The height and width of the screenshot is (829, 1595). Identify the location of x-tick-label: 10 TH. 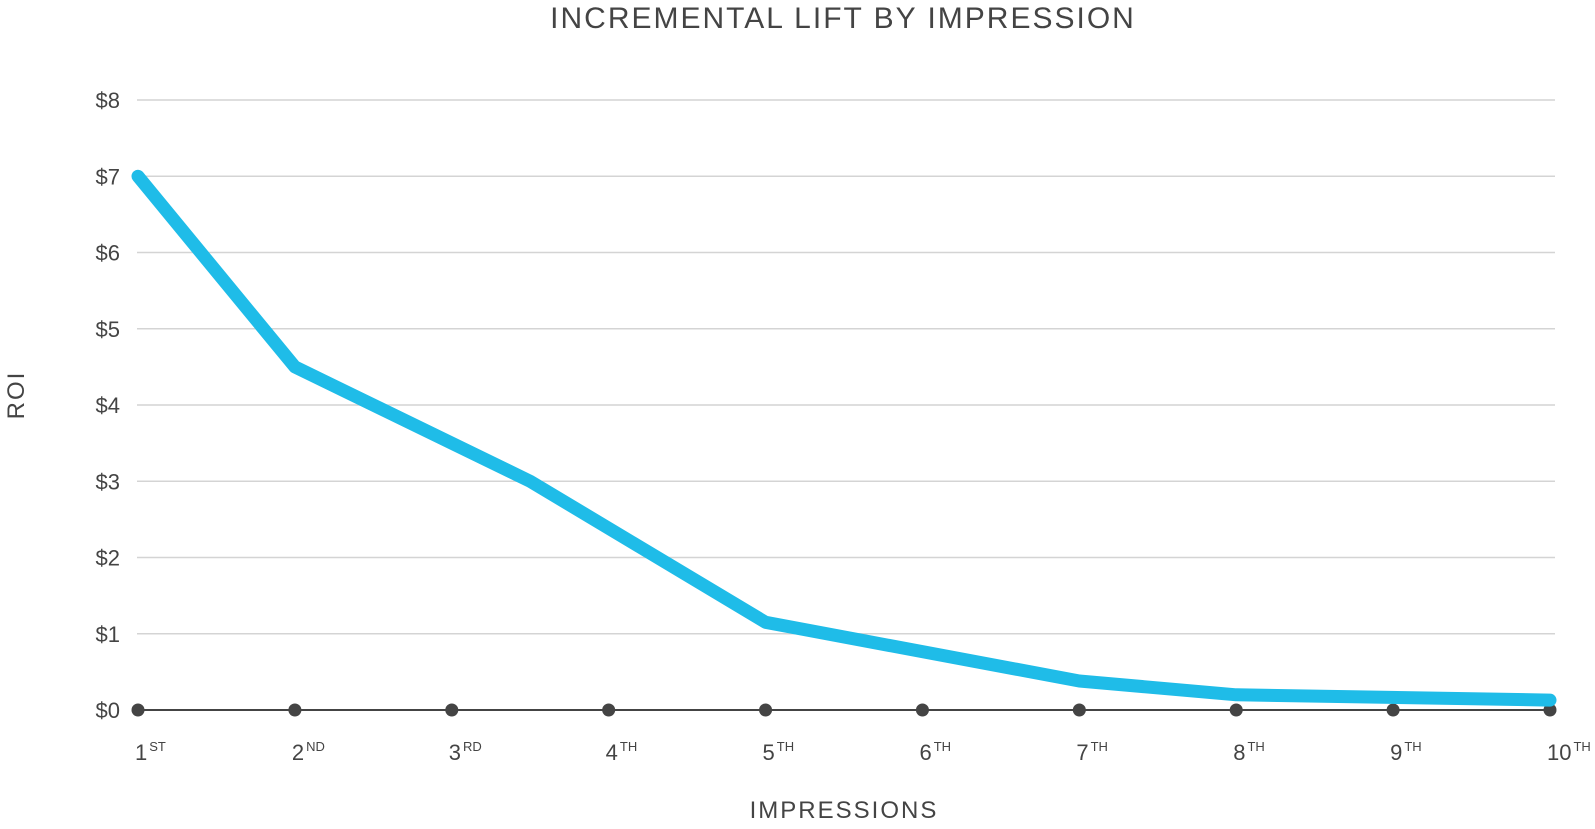
(1569, 752).